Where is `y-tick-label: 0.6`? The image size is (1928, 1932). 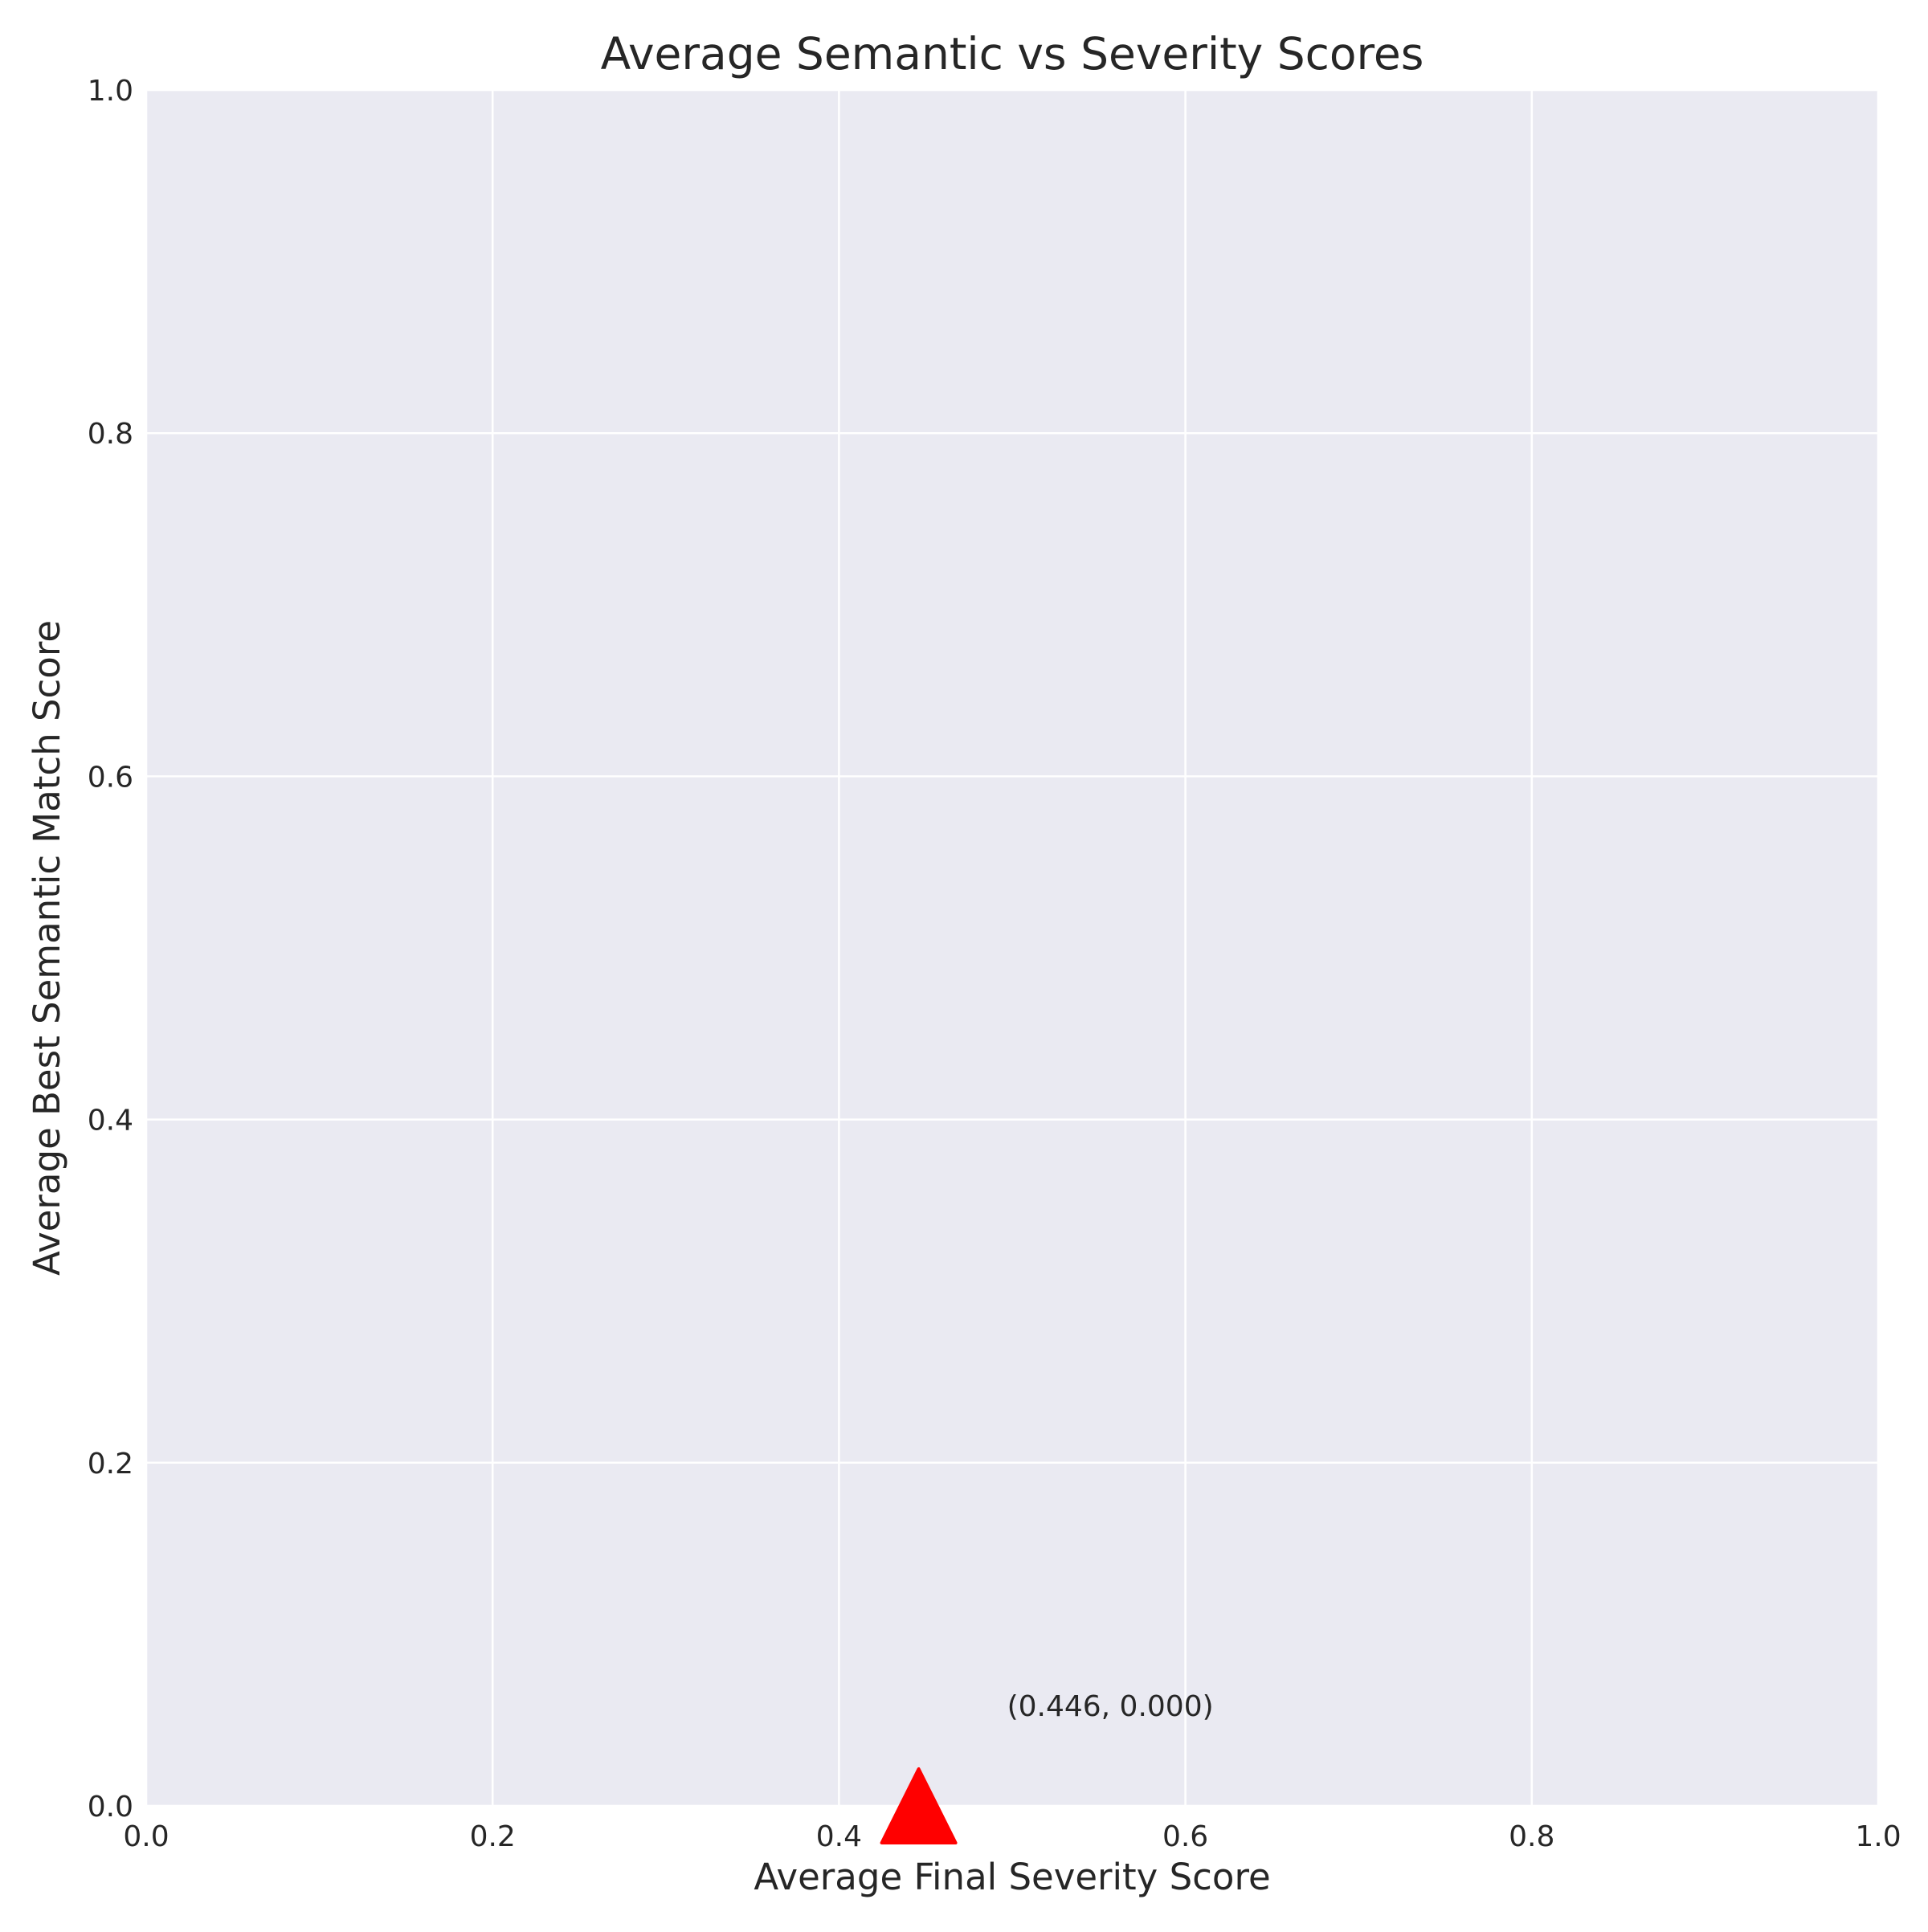
y-tick-label: 0.6 is located at coordinates (111, 778).